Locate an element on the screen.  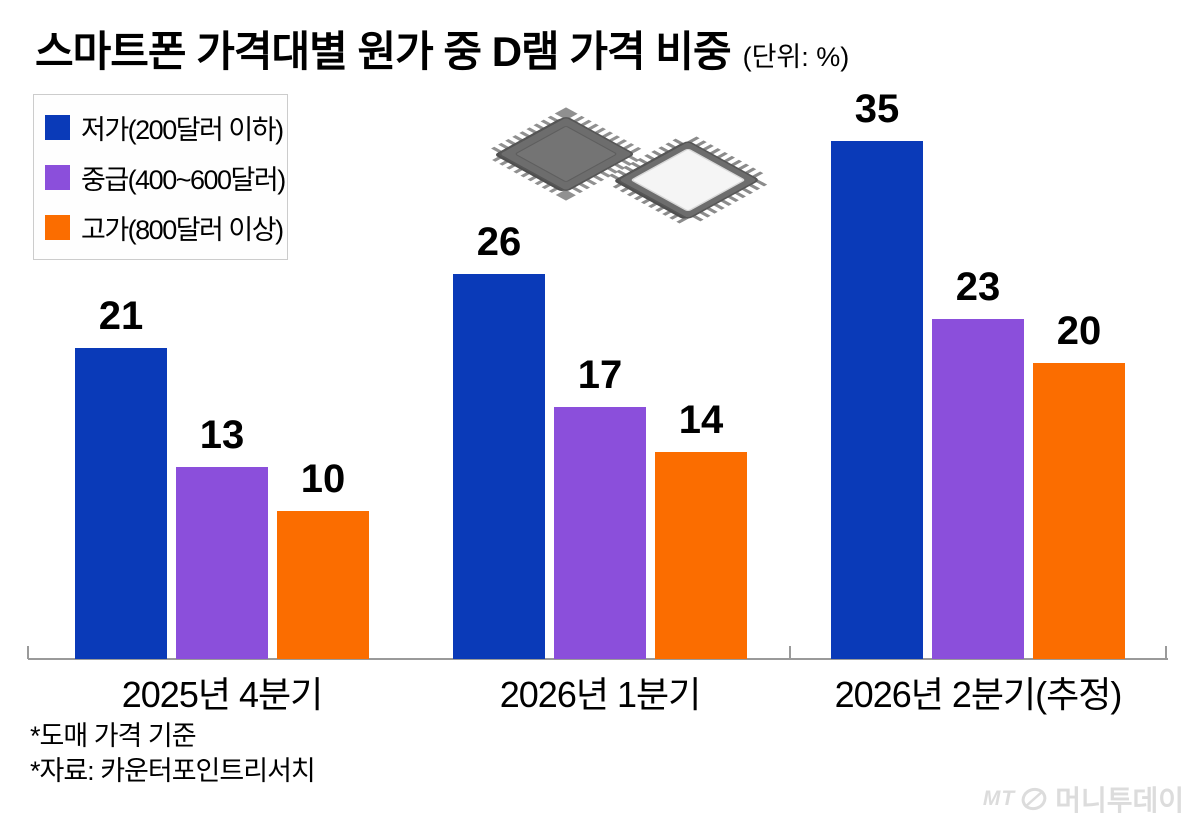
category-label: 2026년 2분기(추정) is located at coordinates (978, 694).